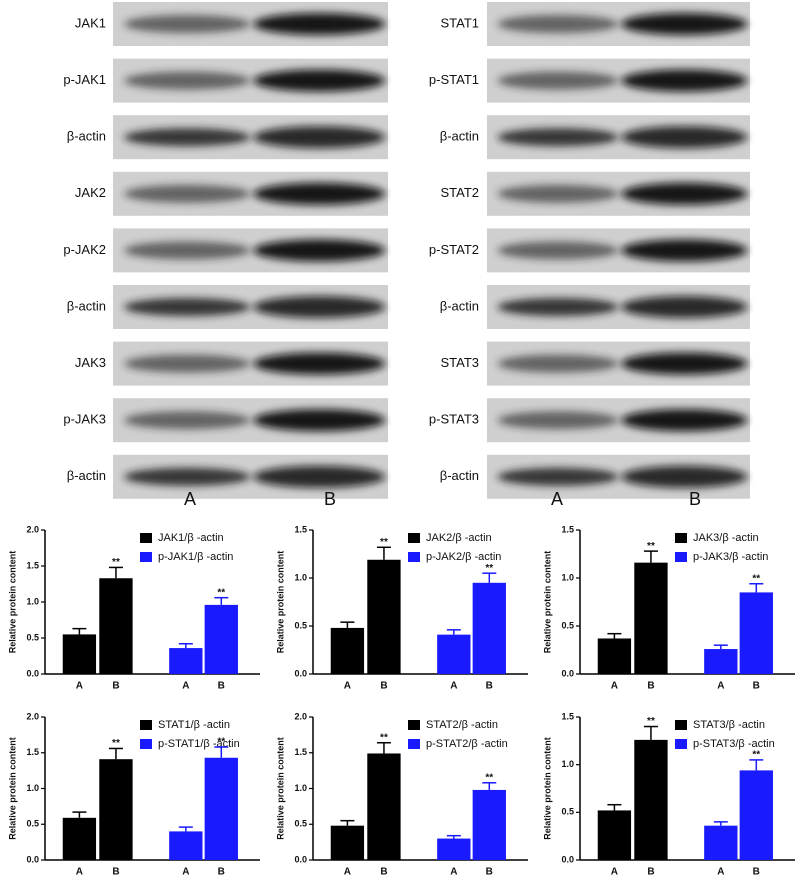 Image resolution: width=800 pixels, height=884 pixels. I want to click on legend-label: STAT1/β -actin, so click(194, 725).